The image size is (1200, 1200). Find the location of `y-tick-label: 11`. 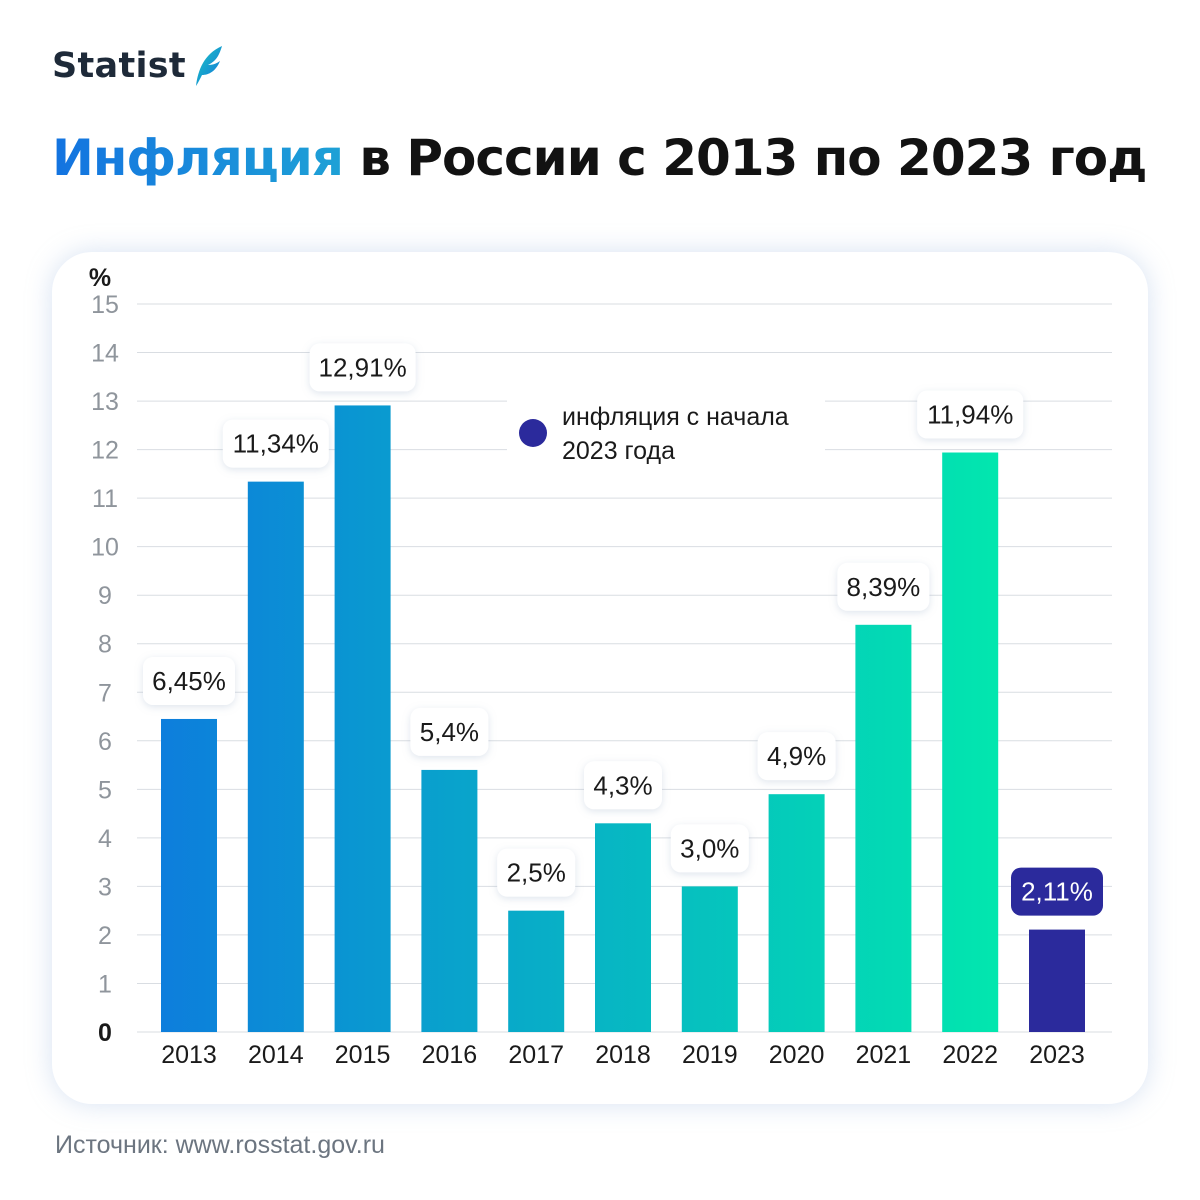

y-tick-label: 11 is located at coordinates (105, 499).